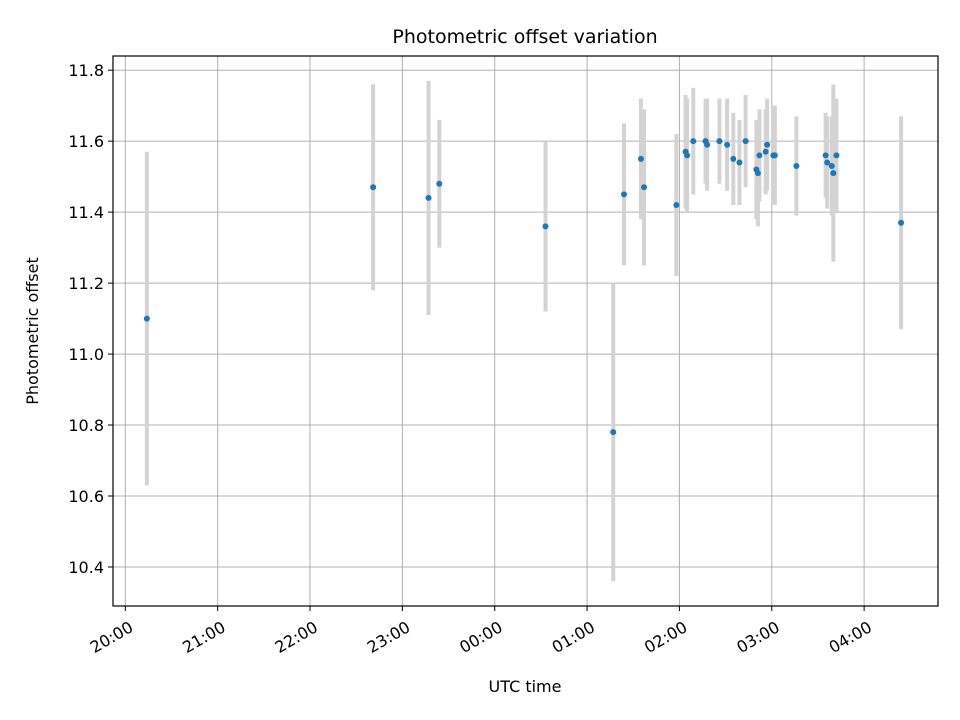  What do you see at coordinates (86, 425) in the screenshot?
I see `y-tick-label: 10.8` at bounding box center [86, 425].